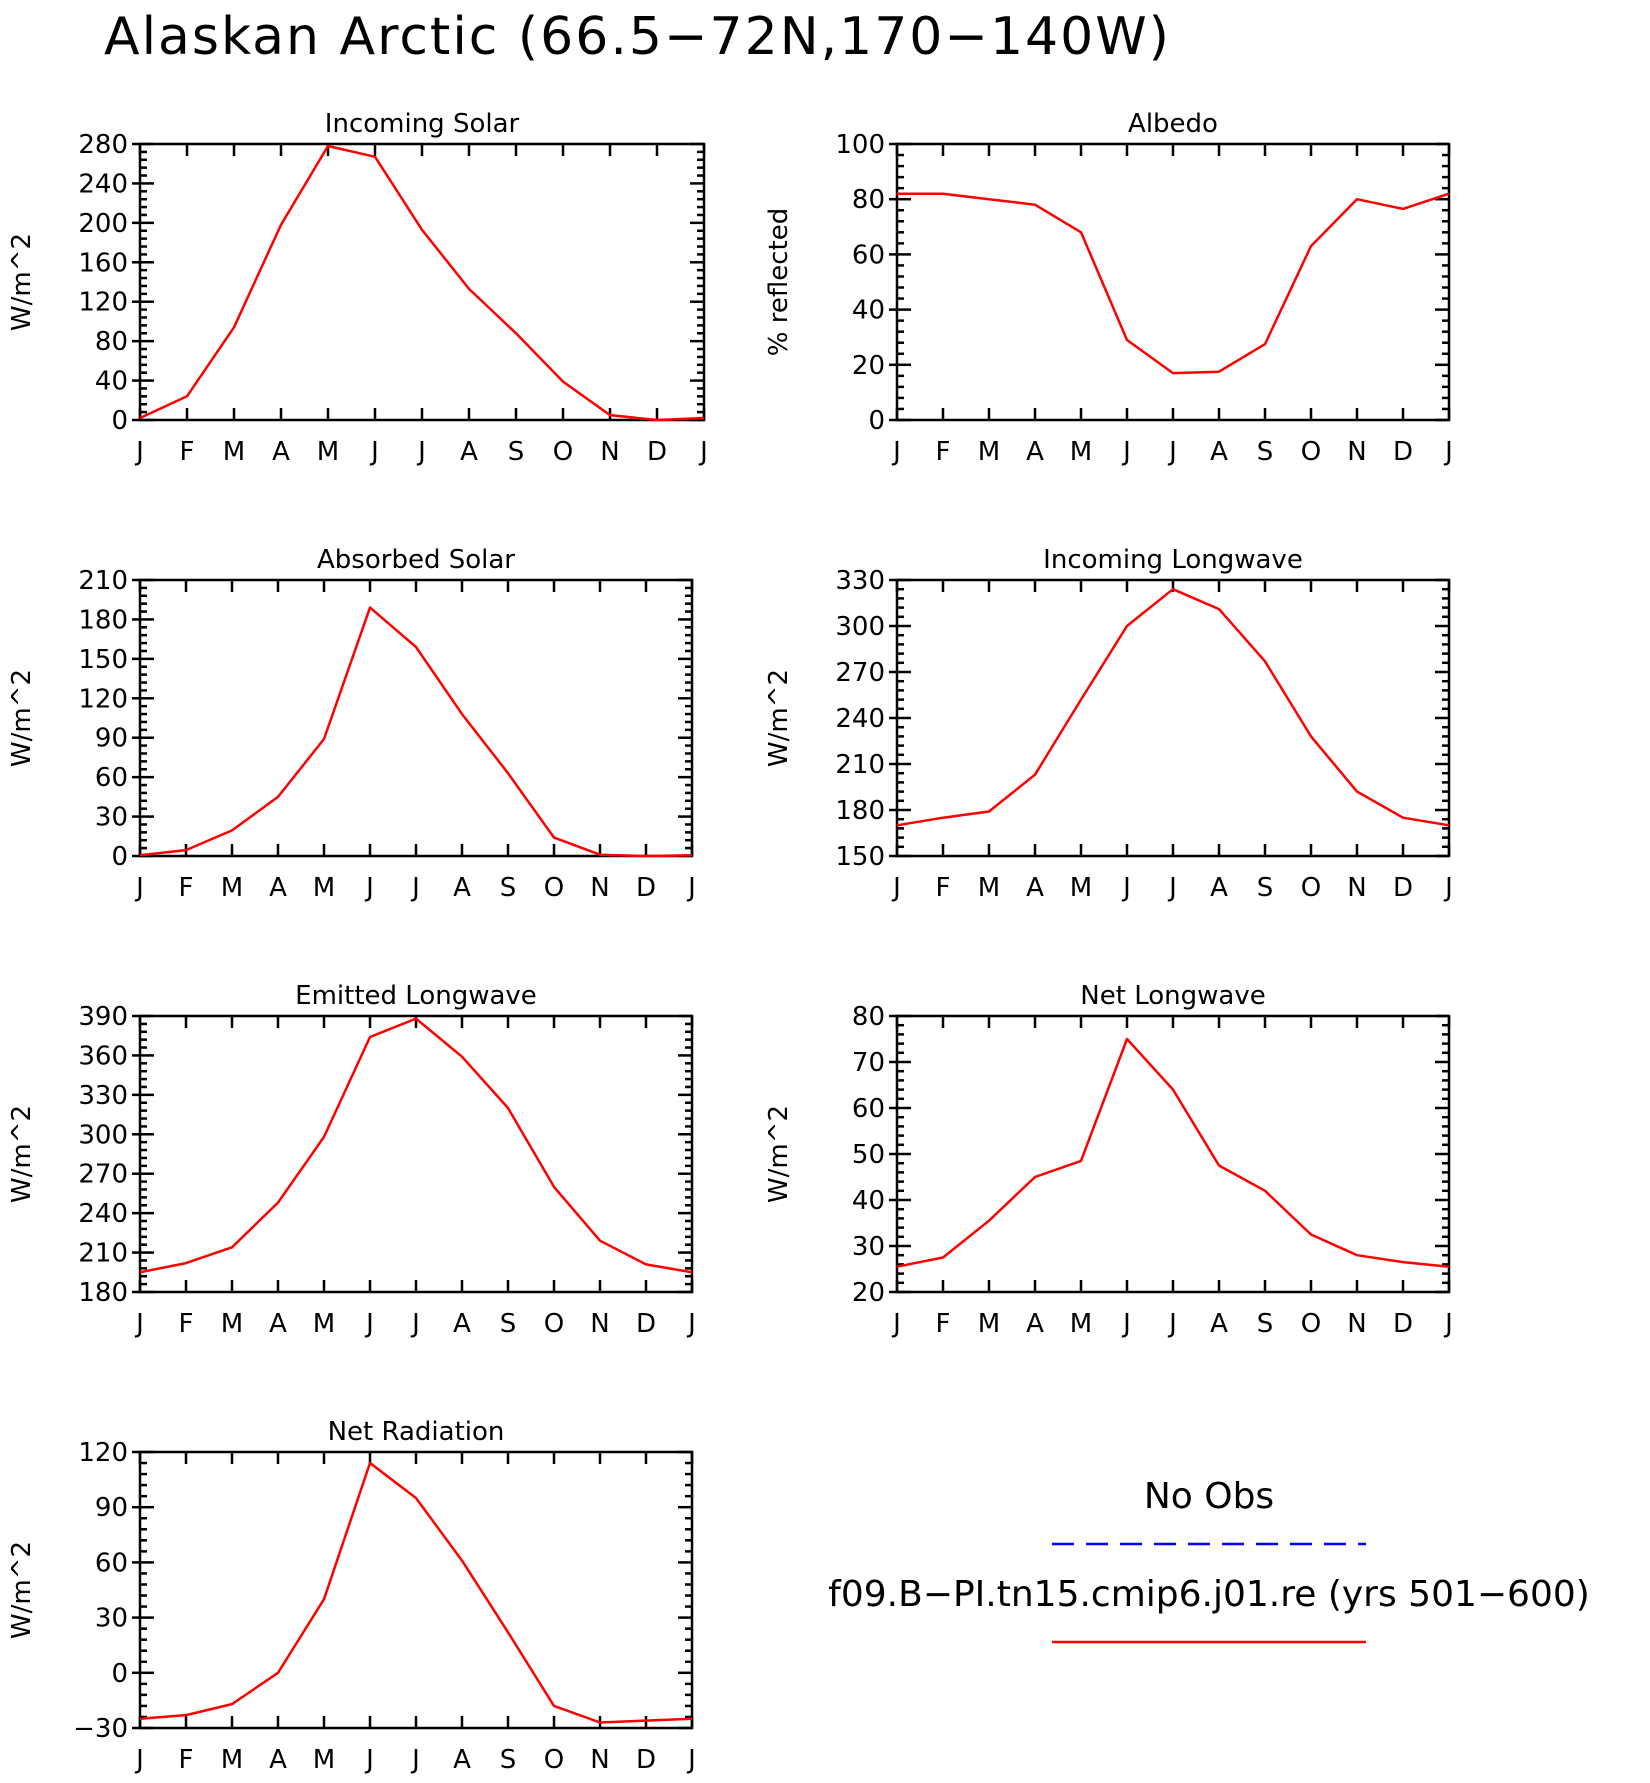 This screenshot has height=1783, width=1650. I want to click on figure-title: Alaskan Arctic (66.5−72N,170−140W), so click(637, 37).